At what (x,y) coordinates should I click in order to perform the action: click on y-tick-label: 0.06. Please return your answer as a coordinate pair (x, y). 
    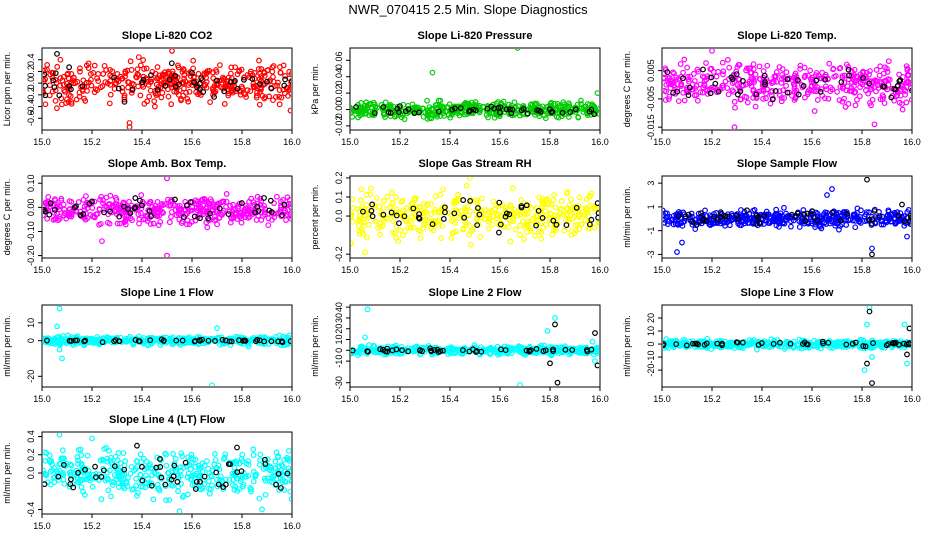
    Looking at the image, I should click on (339, 61).